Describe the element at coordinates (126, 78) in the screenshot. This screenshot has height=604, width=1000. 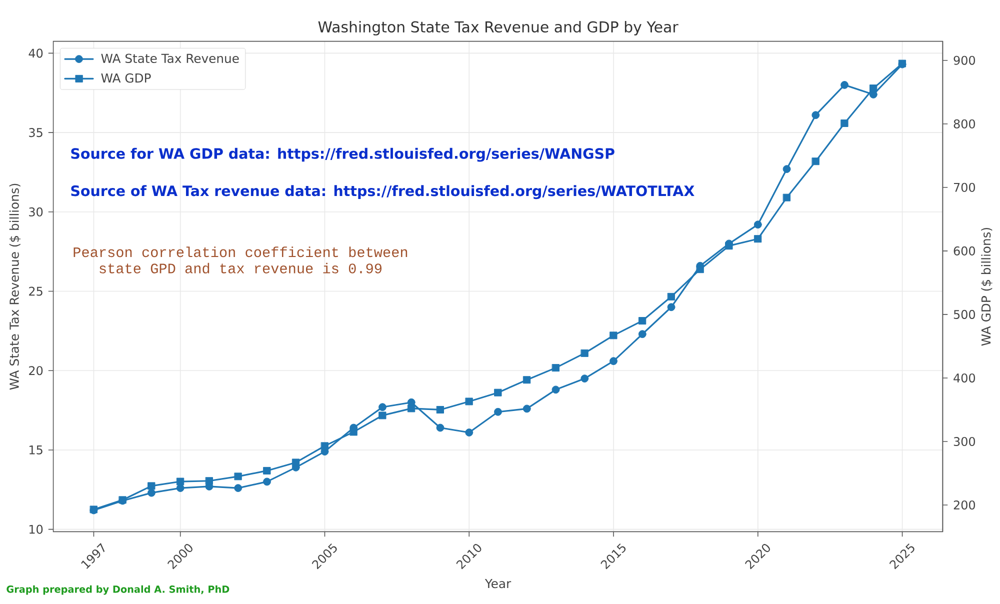
I see `legend-label: WA GDP` at that location.